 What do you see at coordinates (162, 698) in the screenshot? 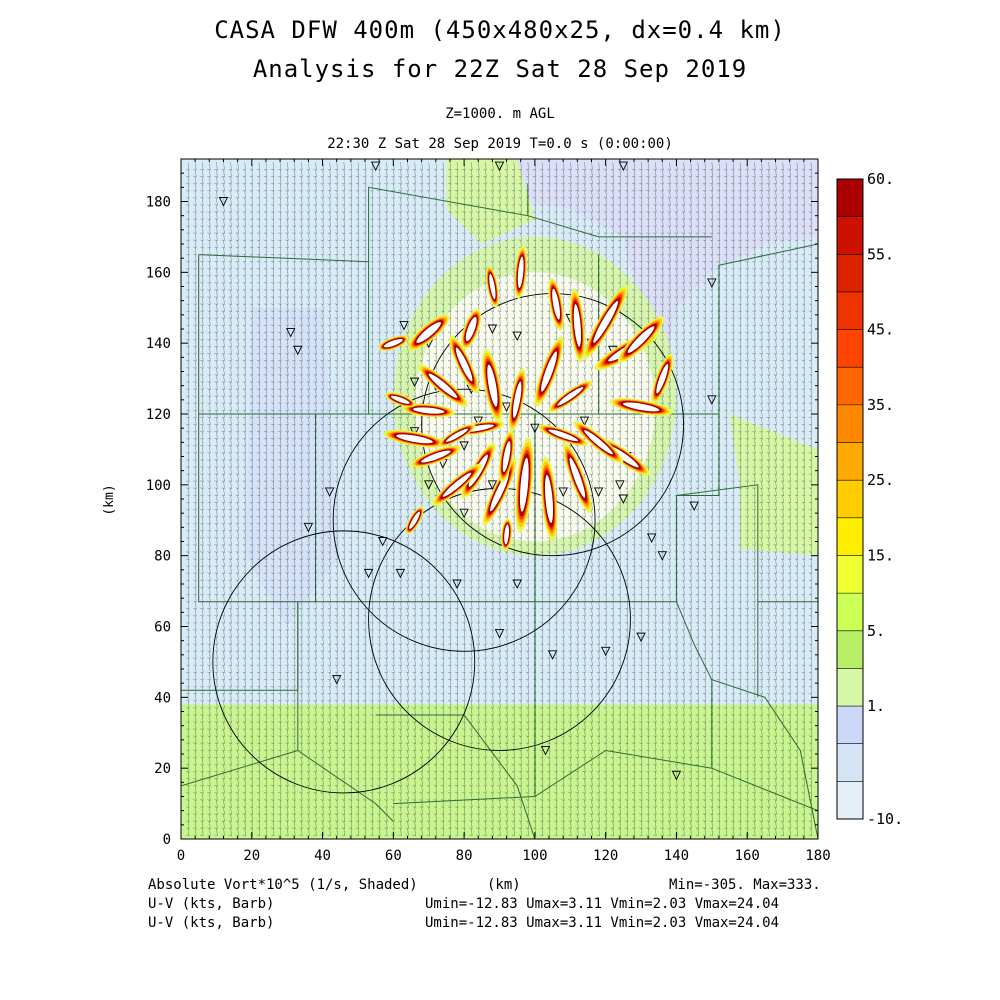
I see `y-tick-label: 40` at bounding box center [162, 698].